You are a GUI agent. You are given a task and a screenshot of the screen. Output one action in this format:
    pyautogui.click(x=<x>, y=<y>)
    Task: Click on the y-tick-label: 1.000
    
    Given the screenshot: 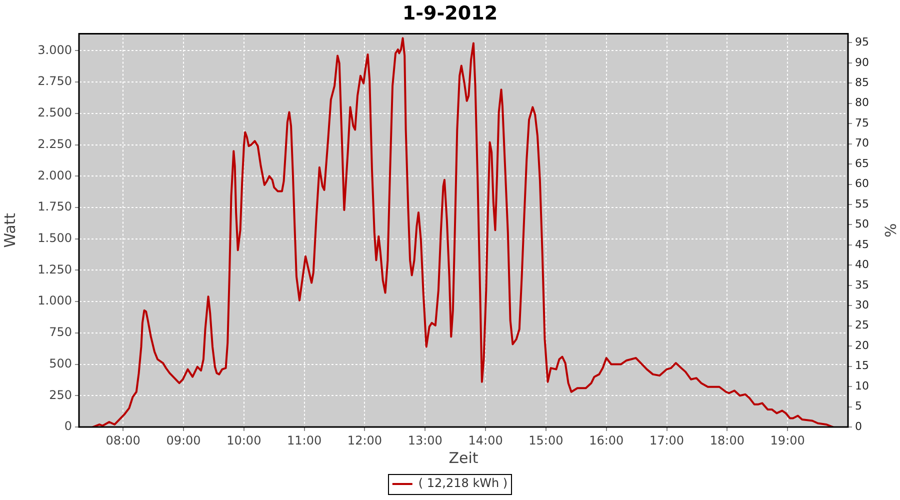 What is the action you would take?
    pyautogui.click(x=55, y=301)
    